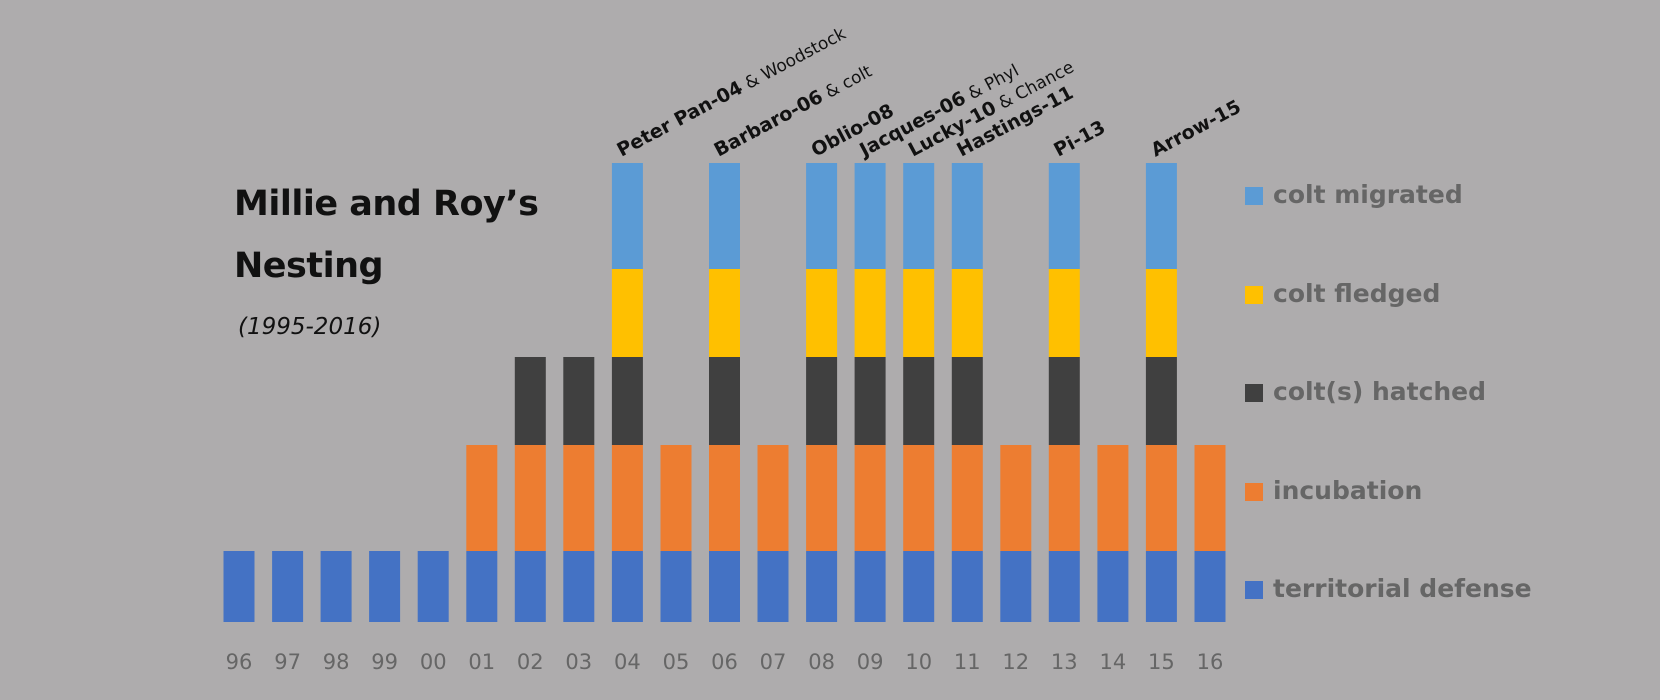 Image resolution: width=1660 pixels, height=700 pixels. What do you see at coordinates (870, 401) in the screenshot?
I see `bar-segment-09-colt-s-hatched` at bounding box center [870, 401].